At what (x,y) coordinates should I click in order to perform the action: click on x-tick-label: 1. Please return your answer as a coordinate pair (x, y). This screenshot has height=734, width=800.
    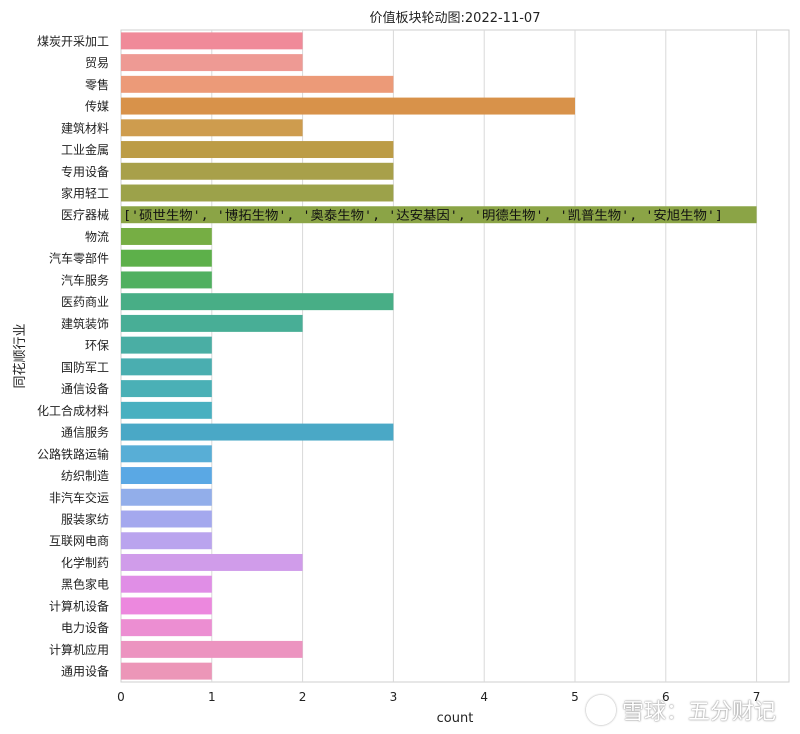
    Looking at the image, I should click on (212, 697).